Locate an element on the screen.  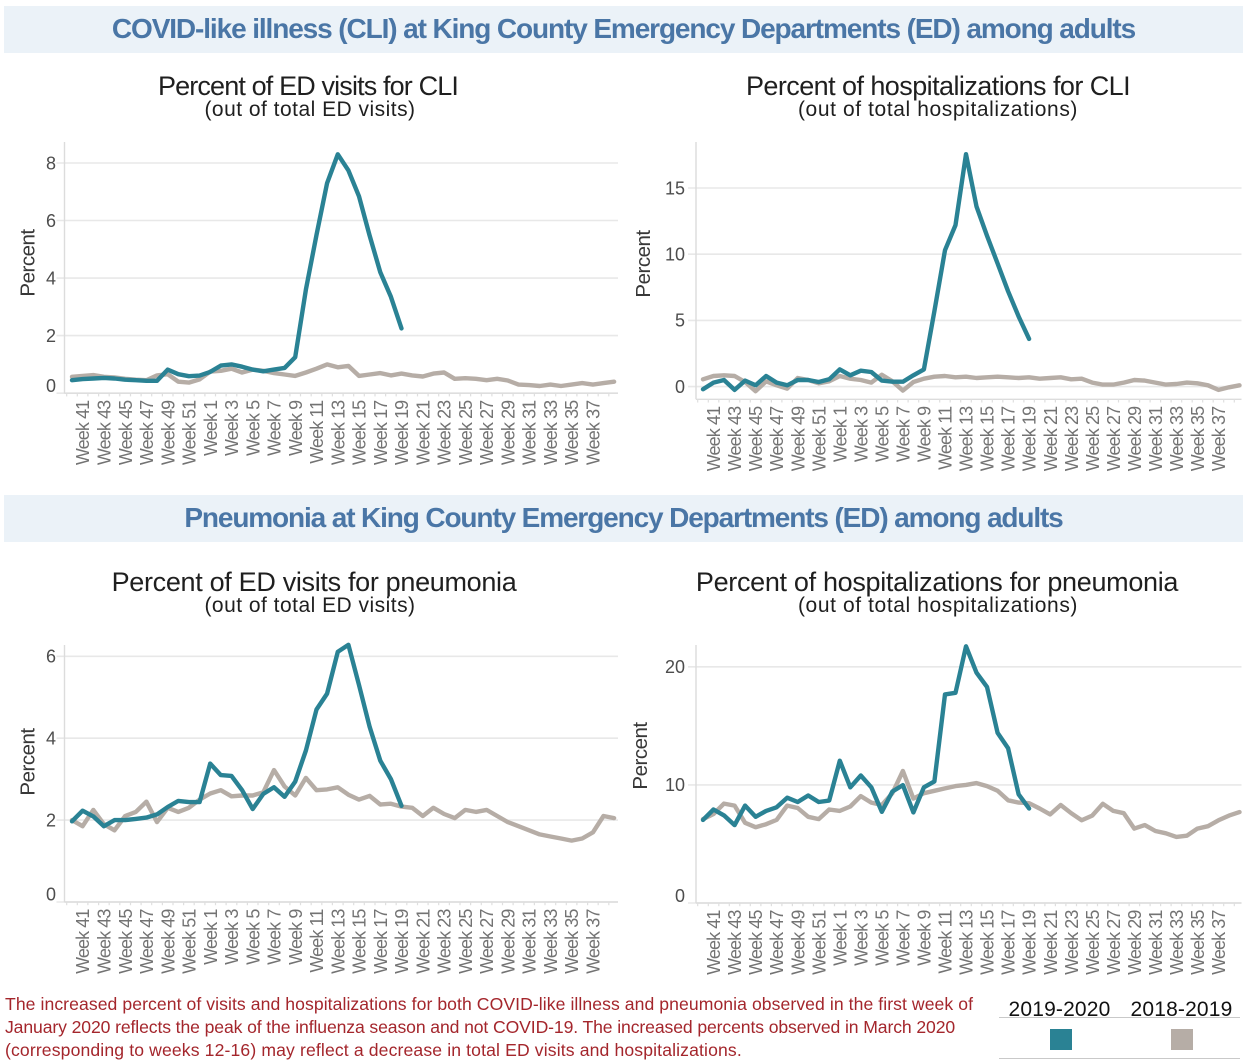
svg-text: 8 is located at coordinates (51, 163).